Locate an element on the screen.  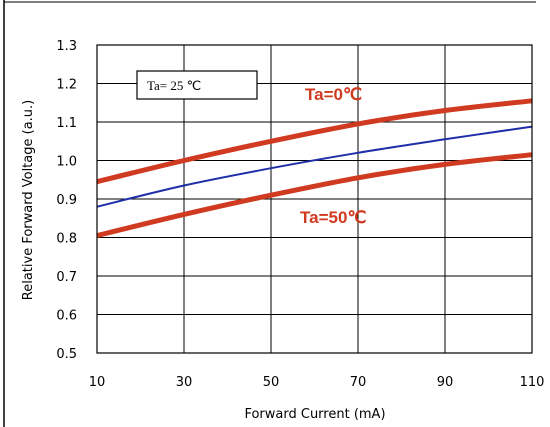
y-tick-label: 0.5 is located at coordinates (66, 354).